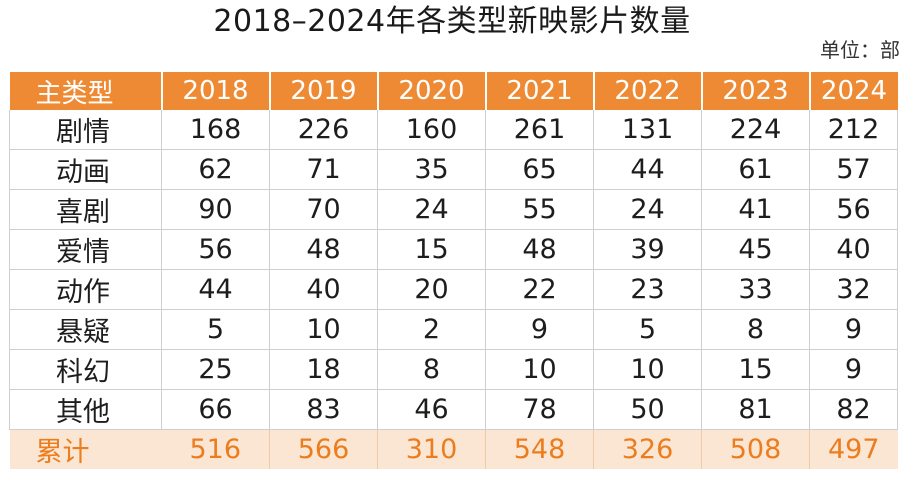  I want to click on value-cell: 78, so click(539, 409).